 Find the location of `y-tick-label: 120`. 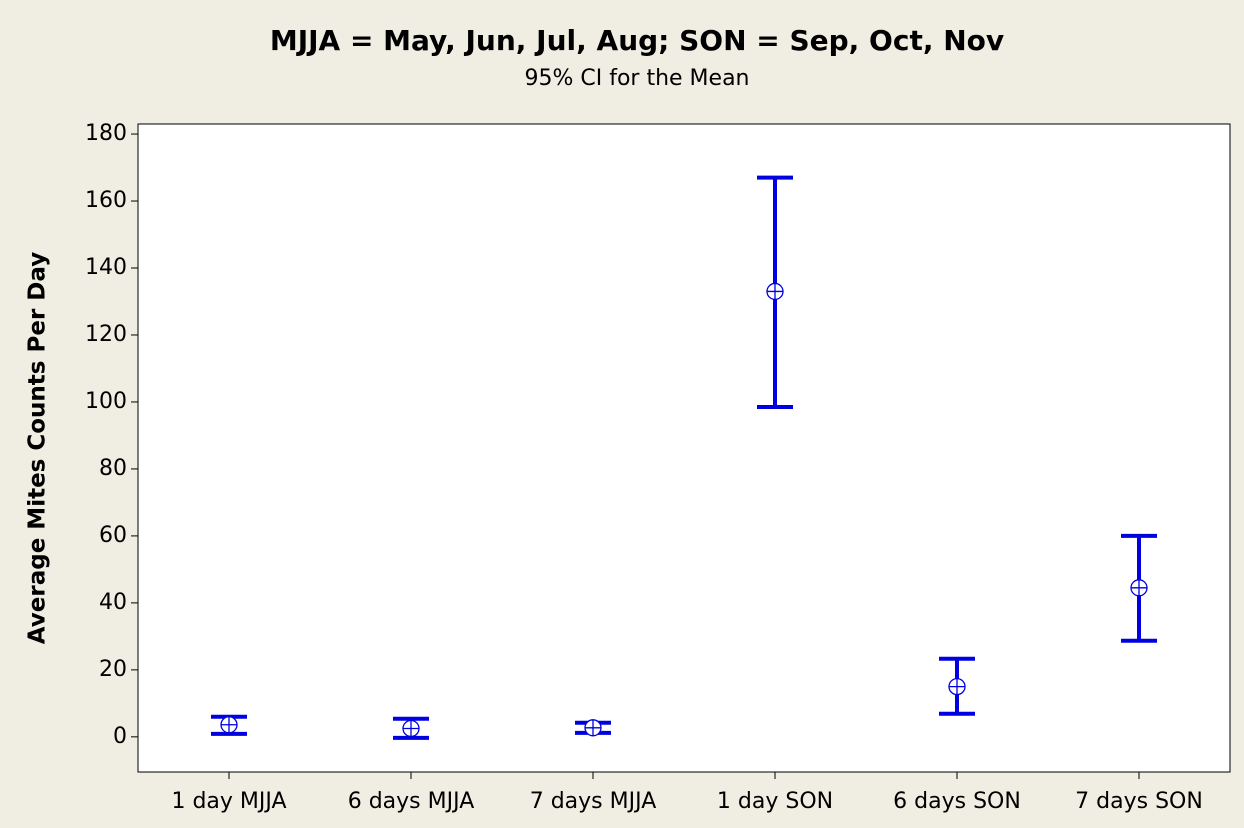

y-tick-label: 120 is located at coordinates (106, 334).